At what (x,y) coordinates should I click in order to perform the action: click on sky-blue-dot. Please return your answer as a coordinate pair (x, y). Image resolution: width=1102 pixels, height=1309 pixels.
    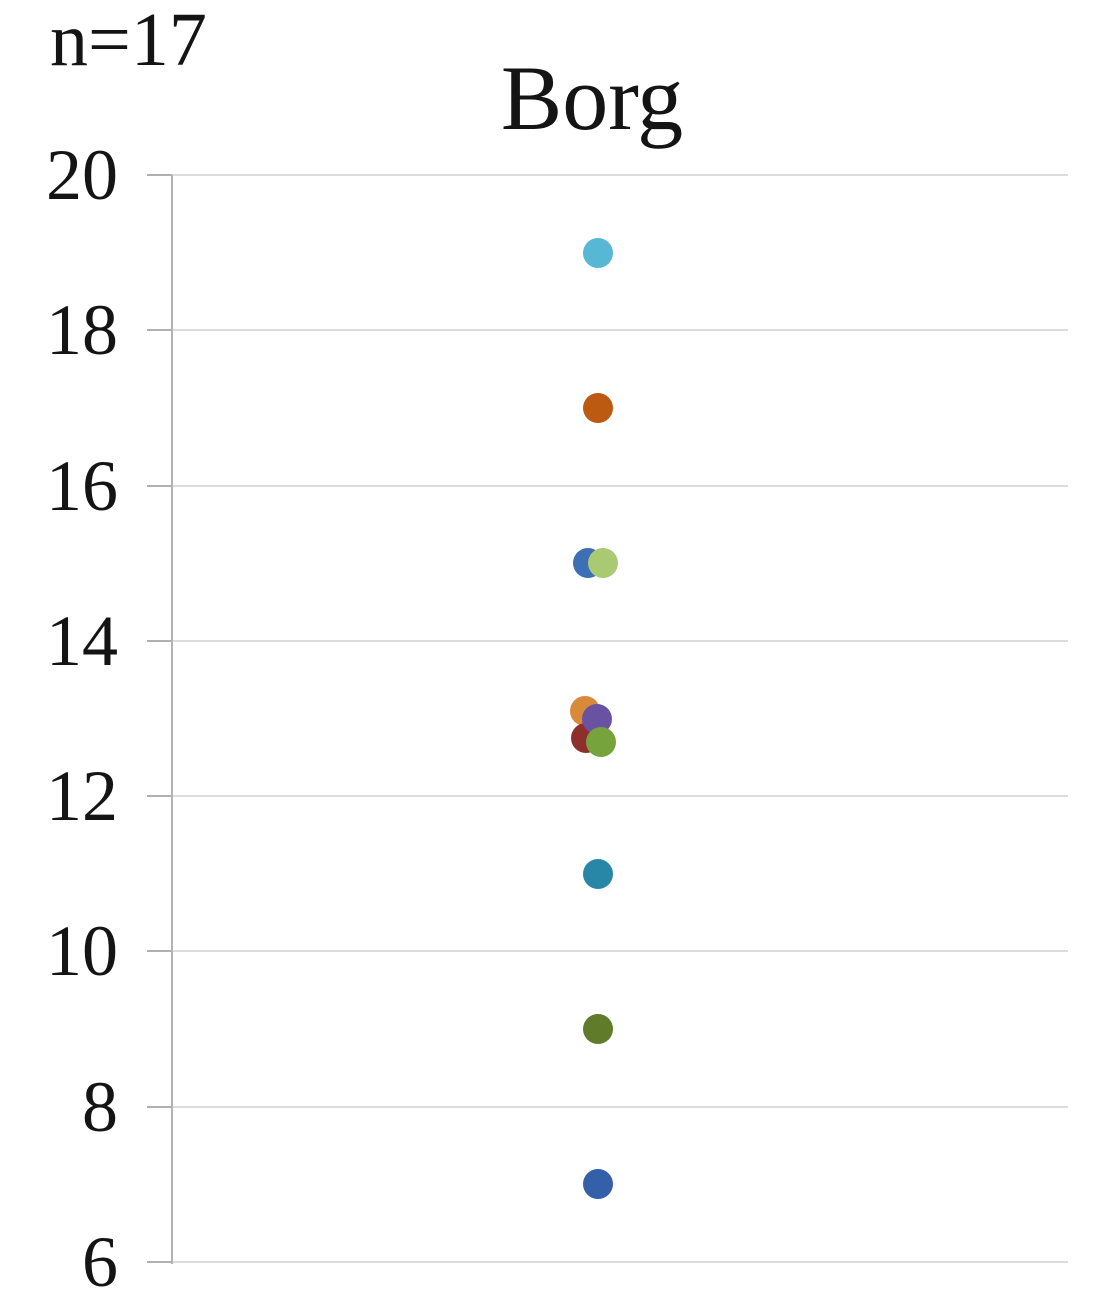
    Looking at the image, I should click on (598, 252).